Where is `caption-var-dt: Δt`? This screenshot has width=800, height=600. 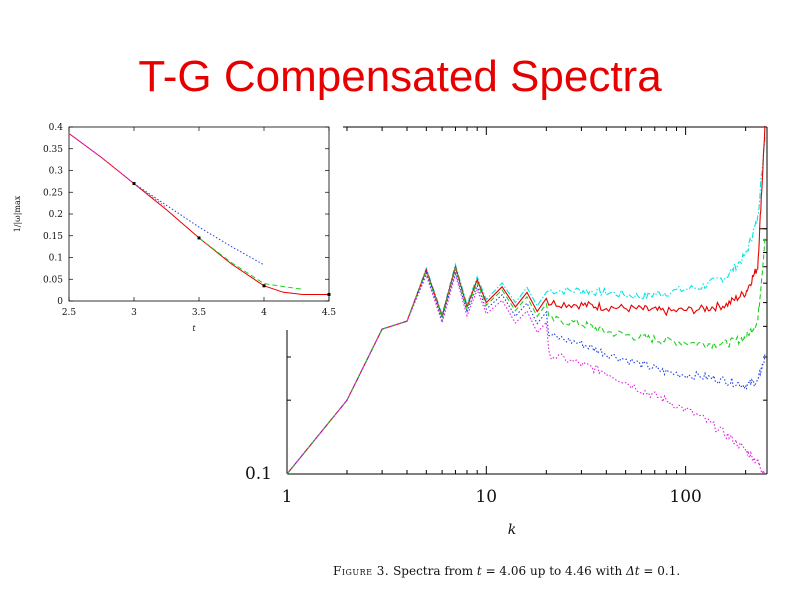 caption-var-dt: Δt is located at coordinates (633, 571).